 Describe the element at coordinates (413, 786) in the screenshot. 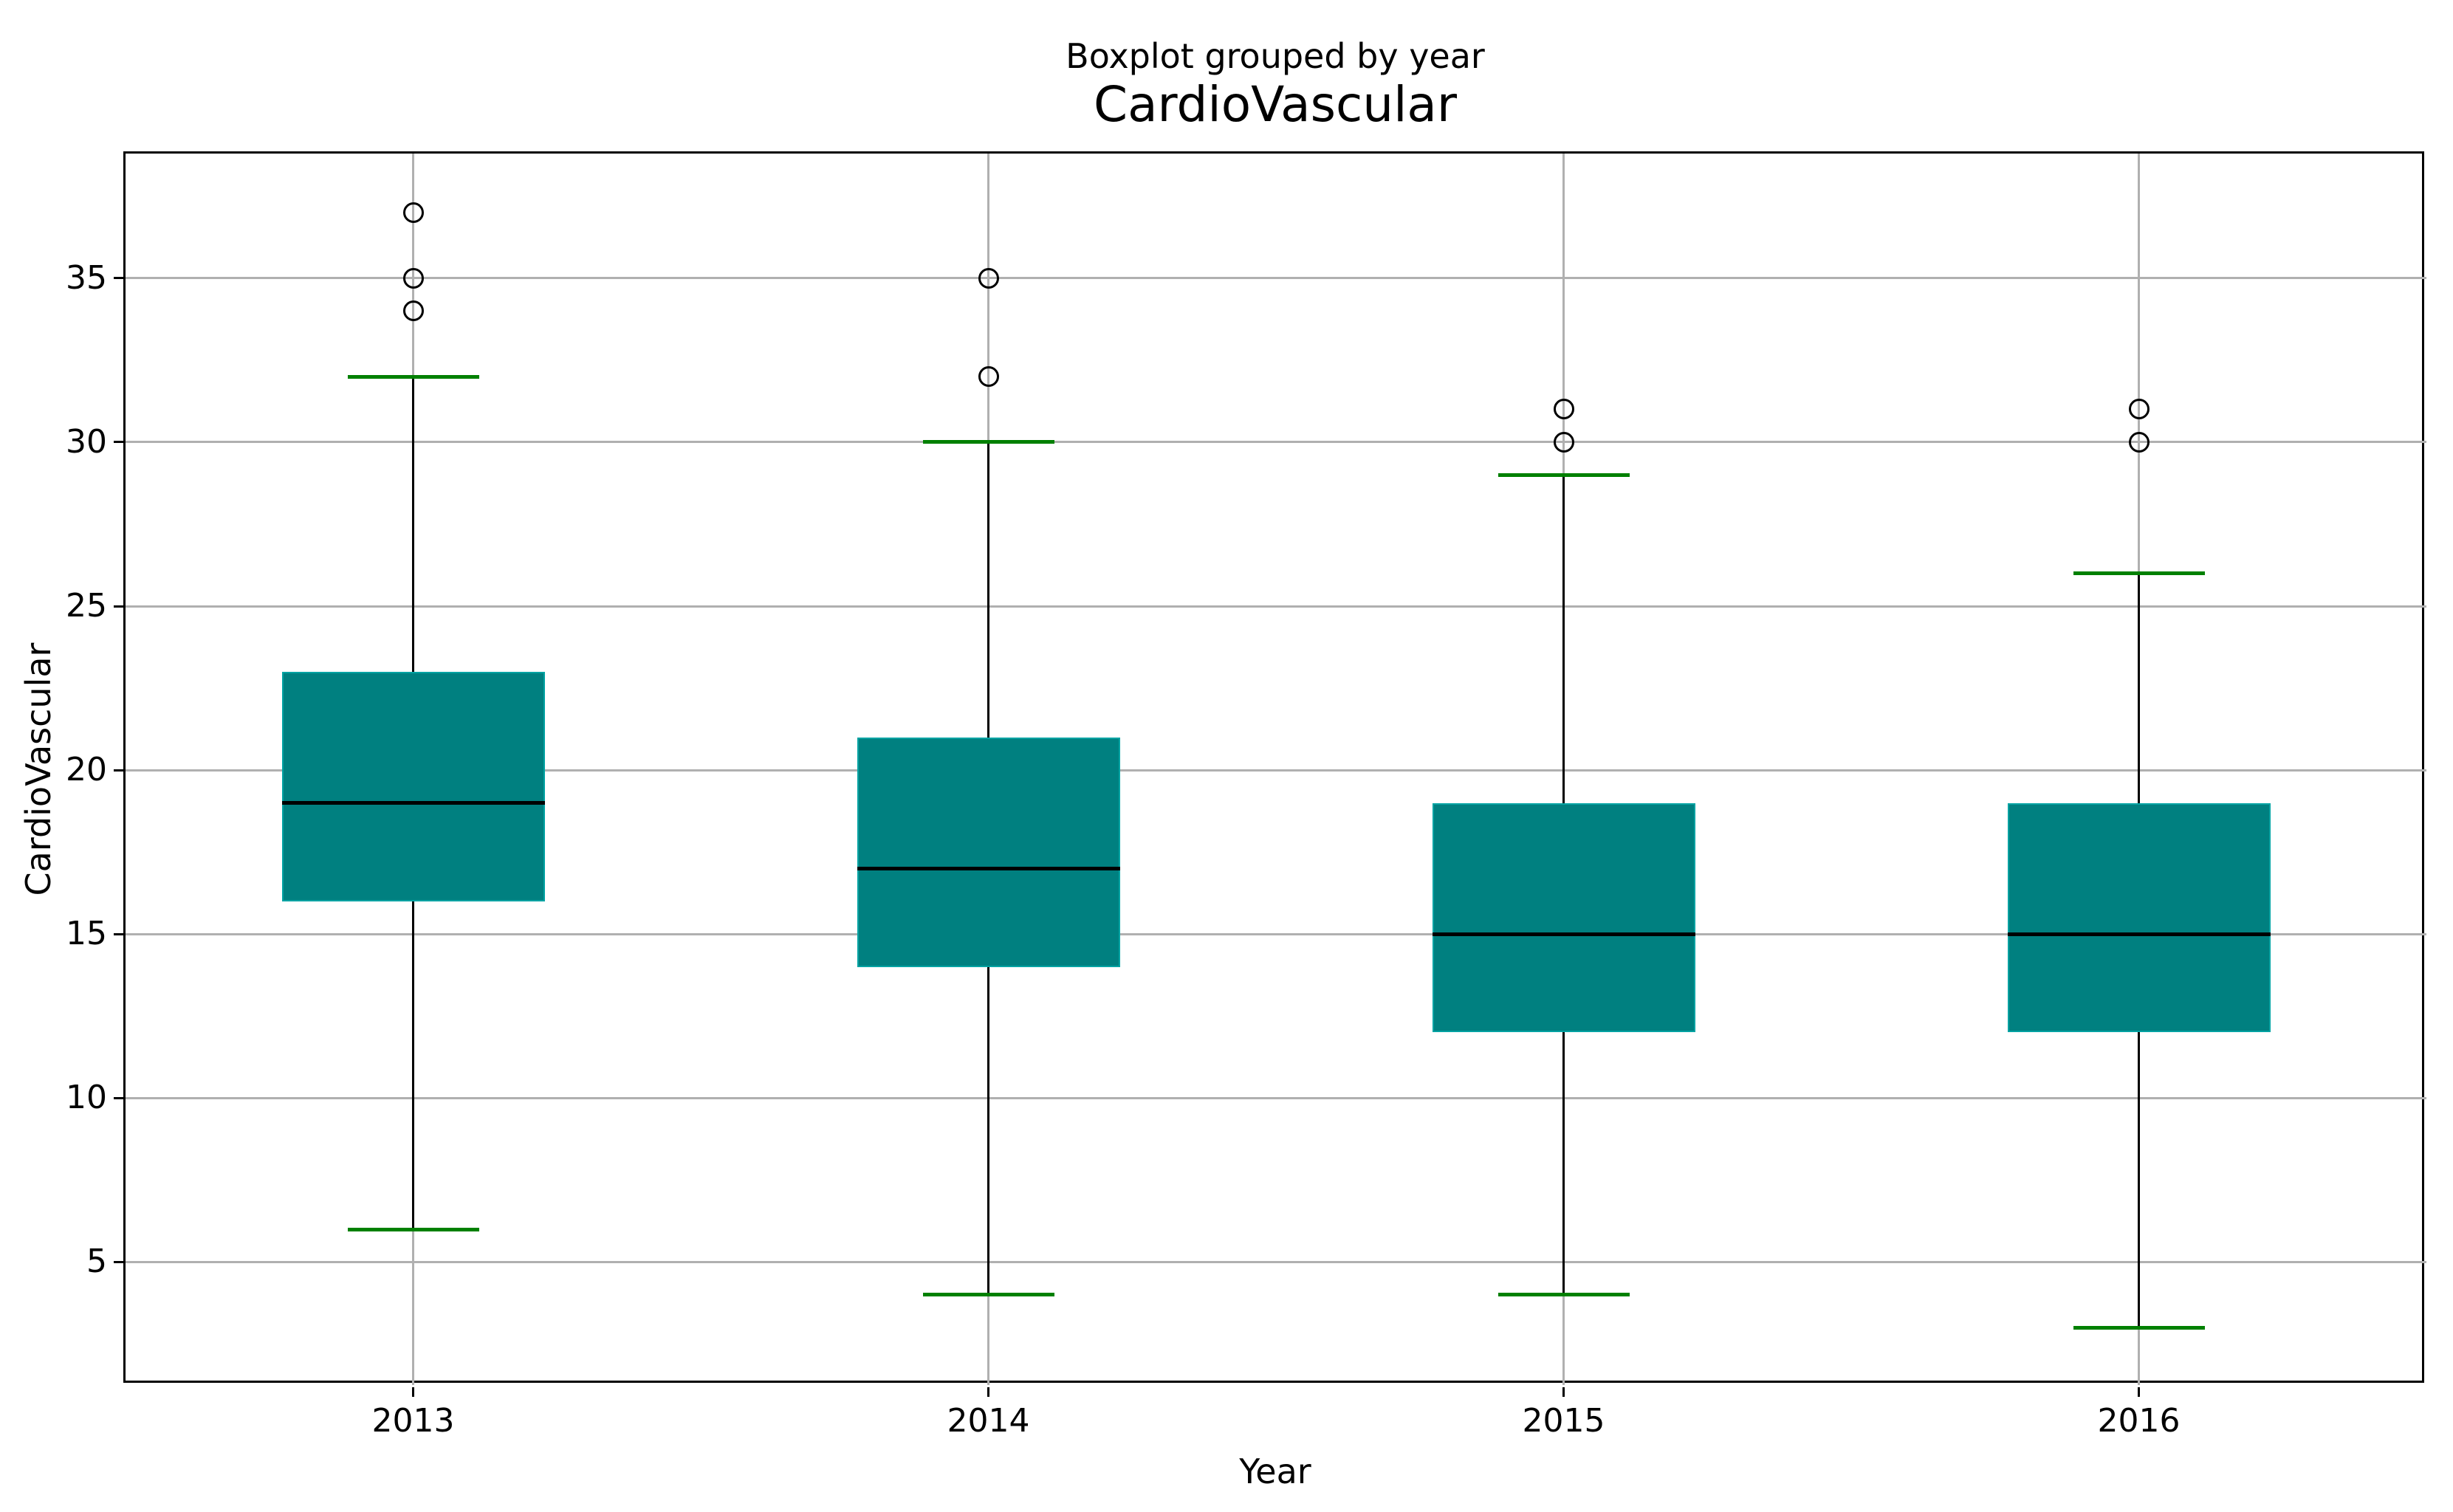

I see `box-2013` at that location.